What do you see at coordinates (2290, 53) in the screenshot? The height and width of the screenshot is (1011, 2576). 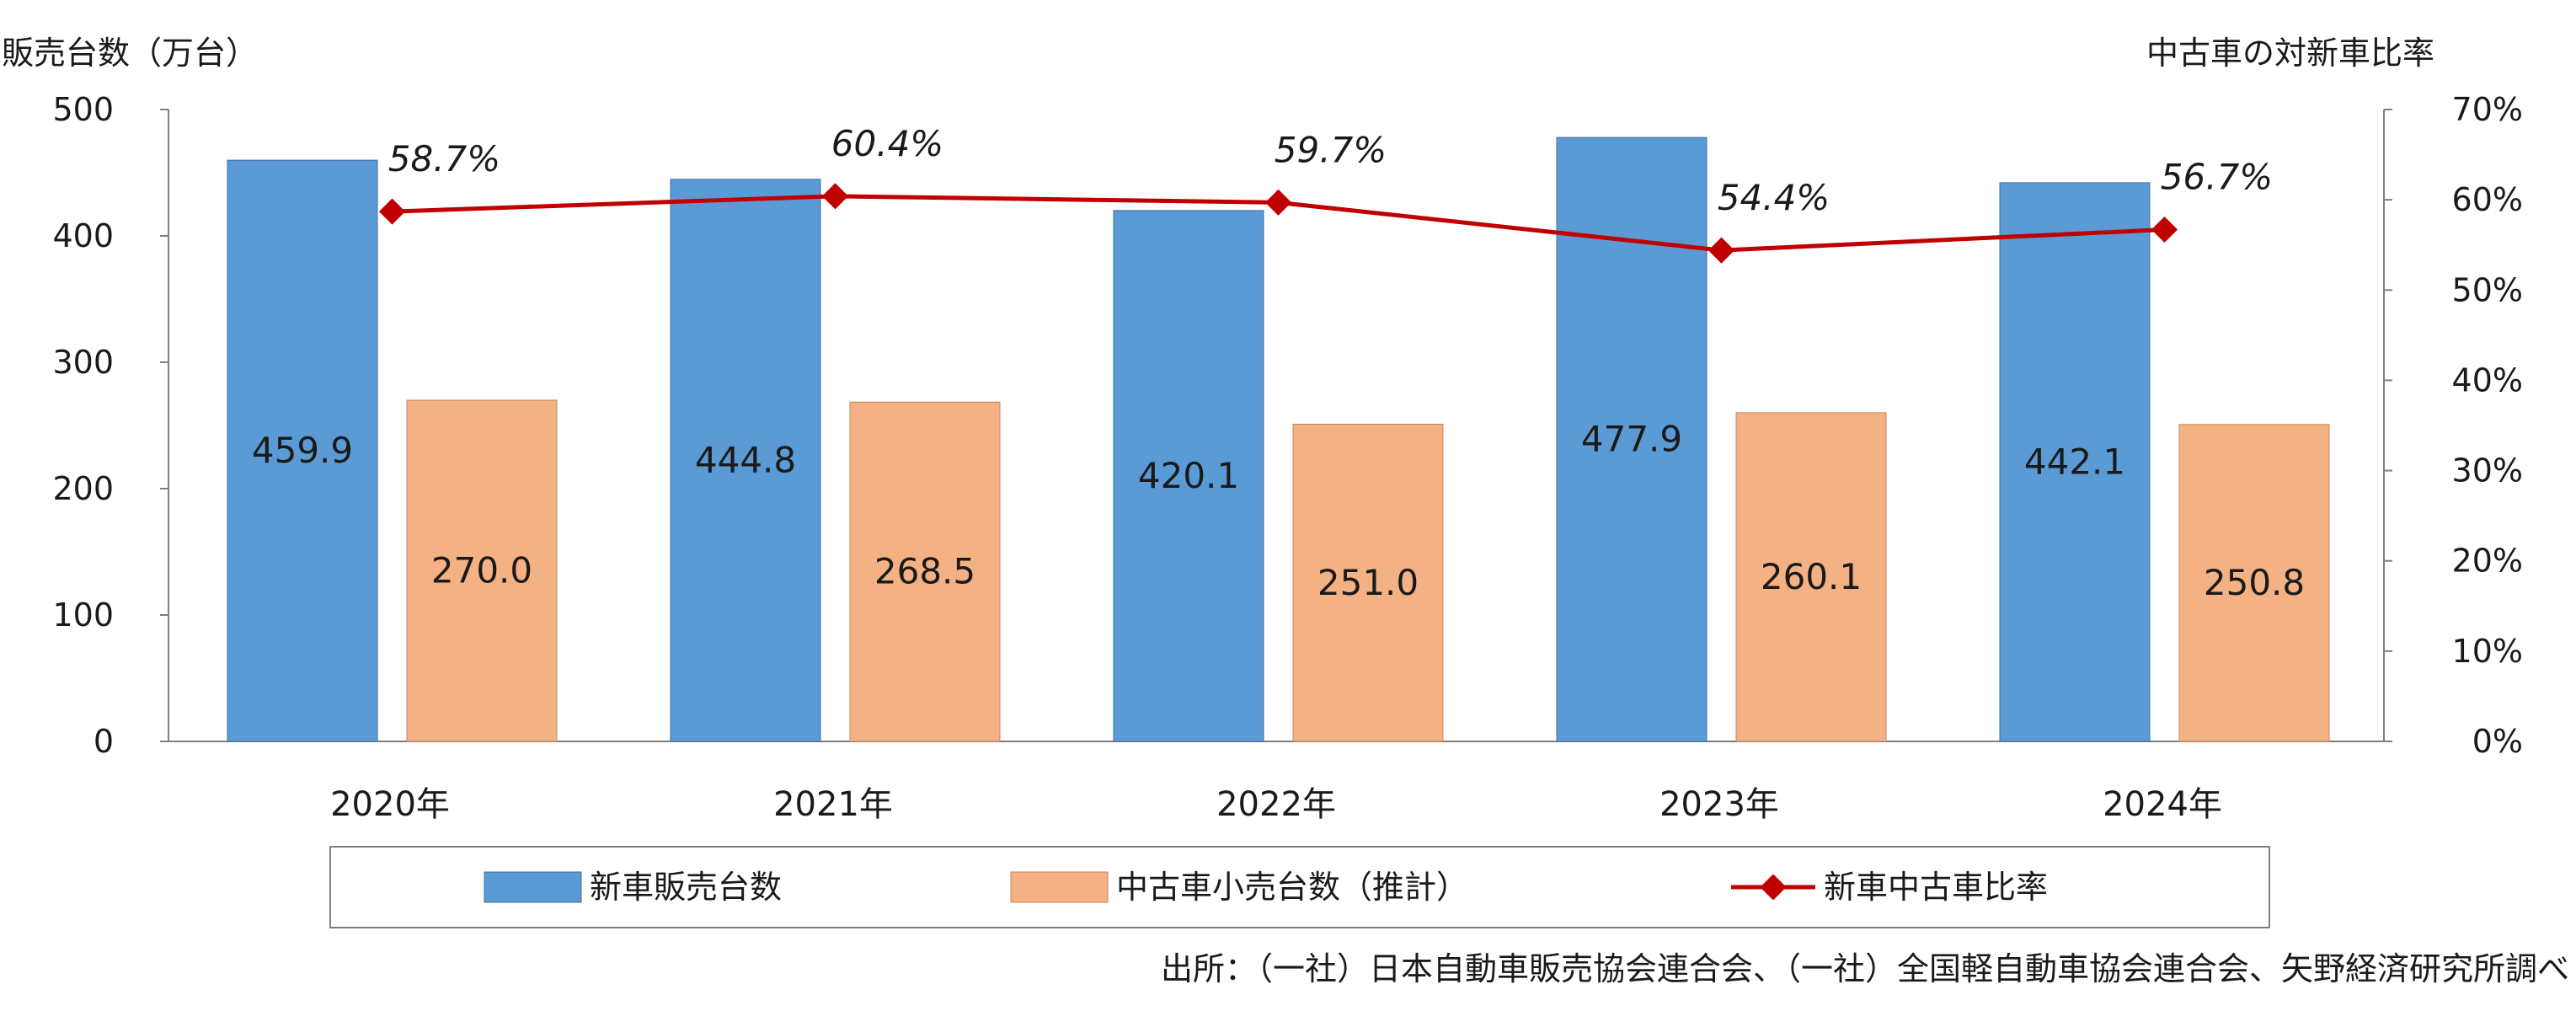 I see `right-axis-title: 中古車の対新車比率` at bounding box center [2290, 53].